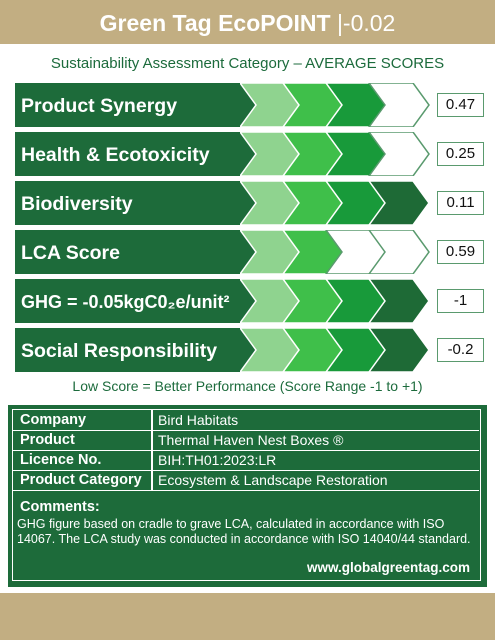 Image resolution: width=495 pixels, height=640 pixels. Describe the element at coordinates (273, 480) in the screenshot. I see `info-value: Ecosystem & Landscape Restoration` at that location.